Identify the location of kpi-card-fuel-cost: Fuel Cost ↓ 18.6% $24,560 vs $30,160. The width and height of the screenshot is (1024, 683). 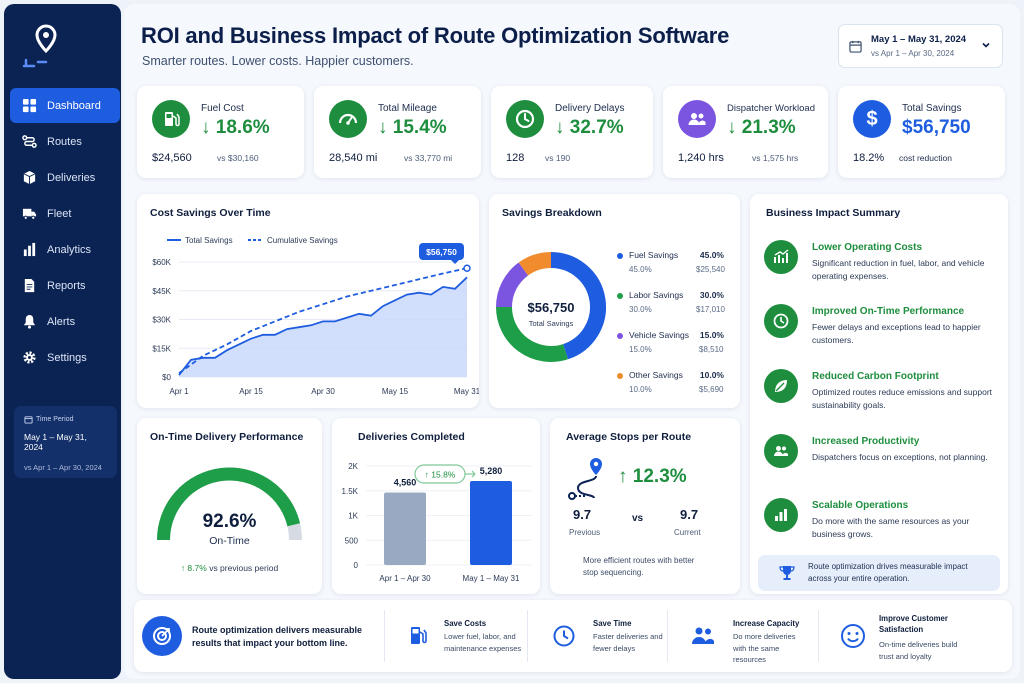
(220, 132).